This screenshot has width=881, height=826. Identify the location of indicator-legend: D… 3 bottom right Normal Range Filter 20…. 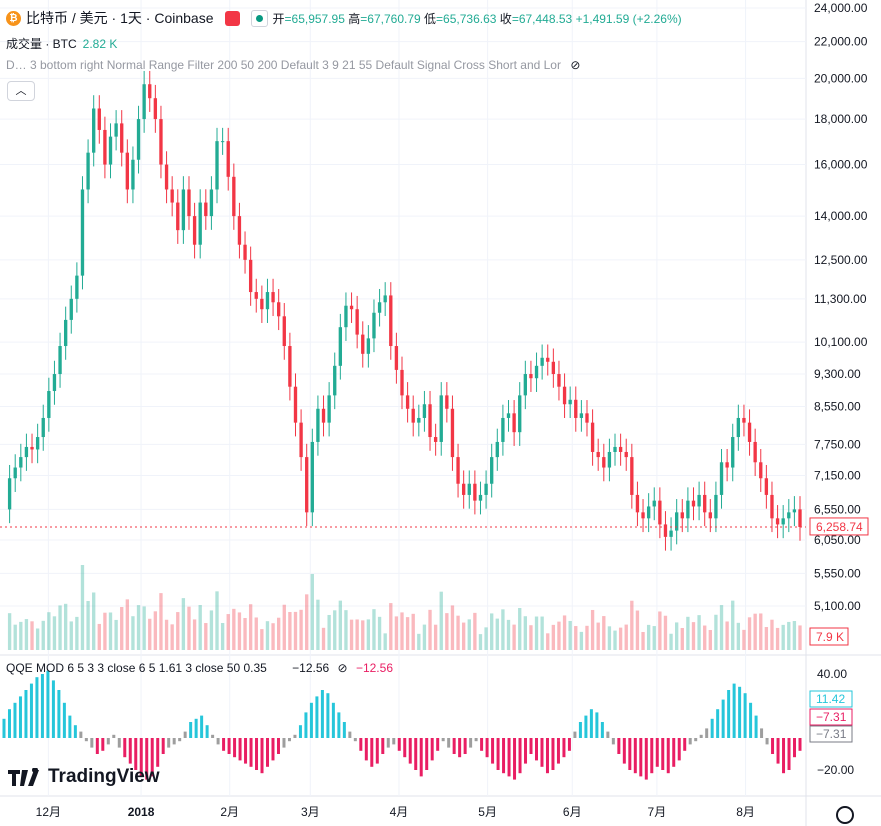
(293, 65).